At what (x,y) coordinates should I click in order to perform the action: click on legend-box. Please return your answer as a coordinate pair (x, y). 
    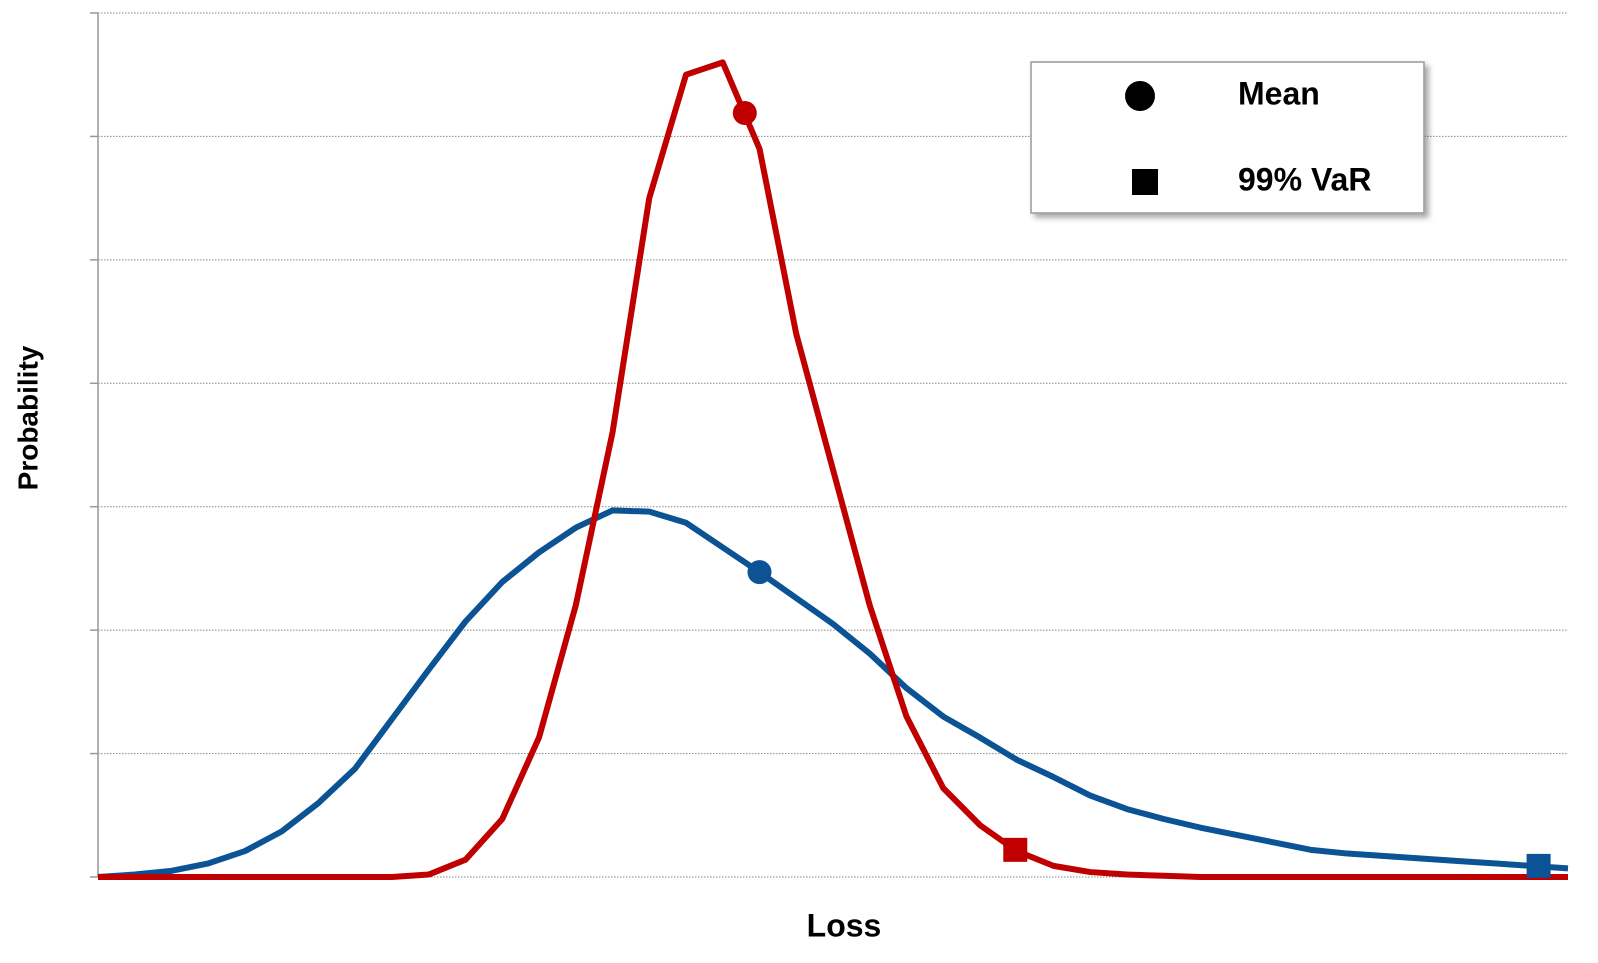
    Looking at the image, I should click on (1227, 137).